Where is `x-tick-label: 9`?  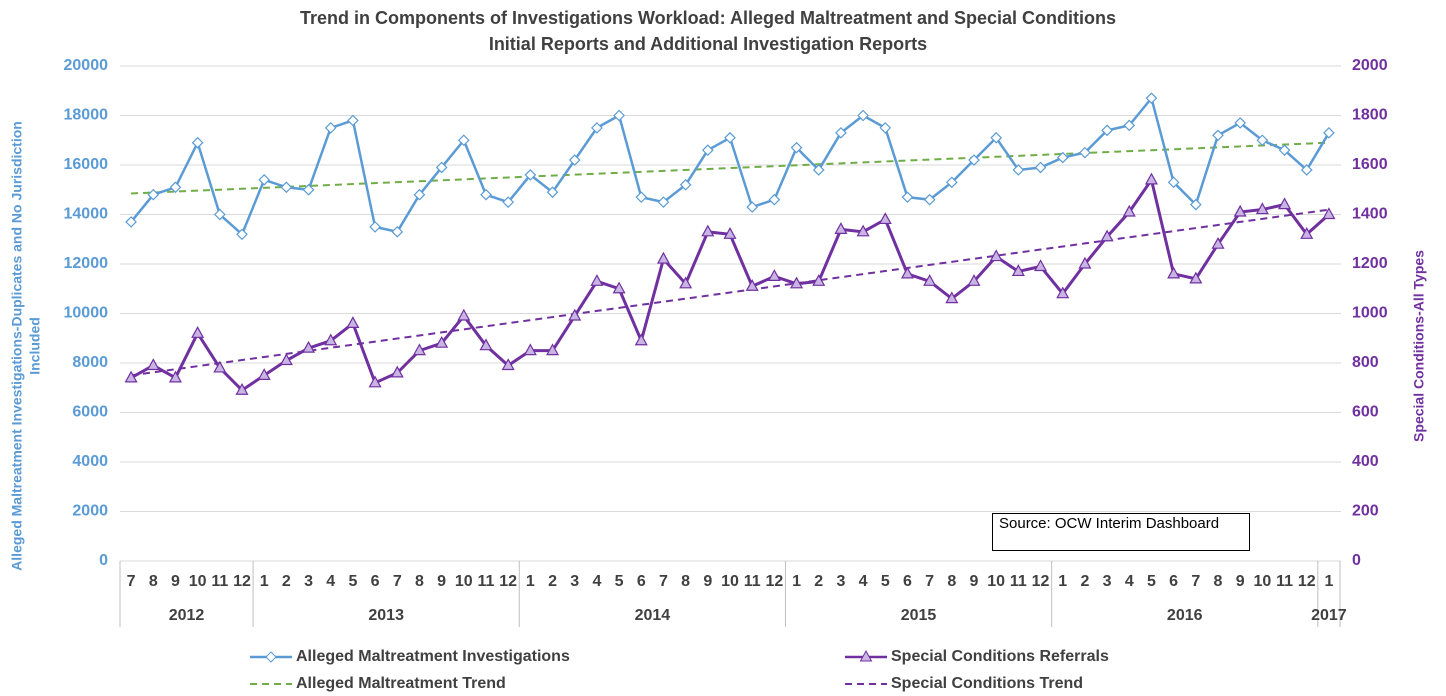 x-tick-label: 9 is located at coordinates (1240, 581).